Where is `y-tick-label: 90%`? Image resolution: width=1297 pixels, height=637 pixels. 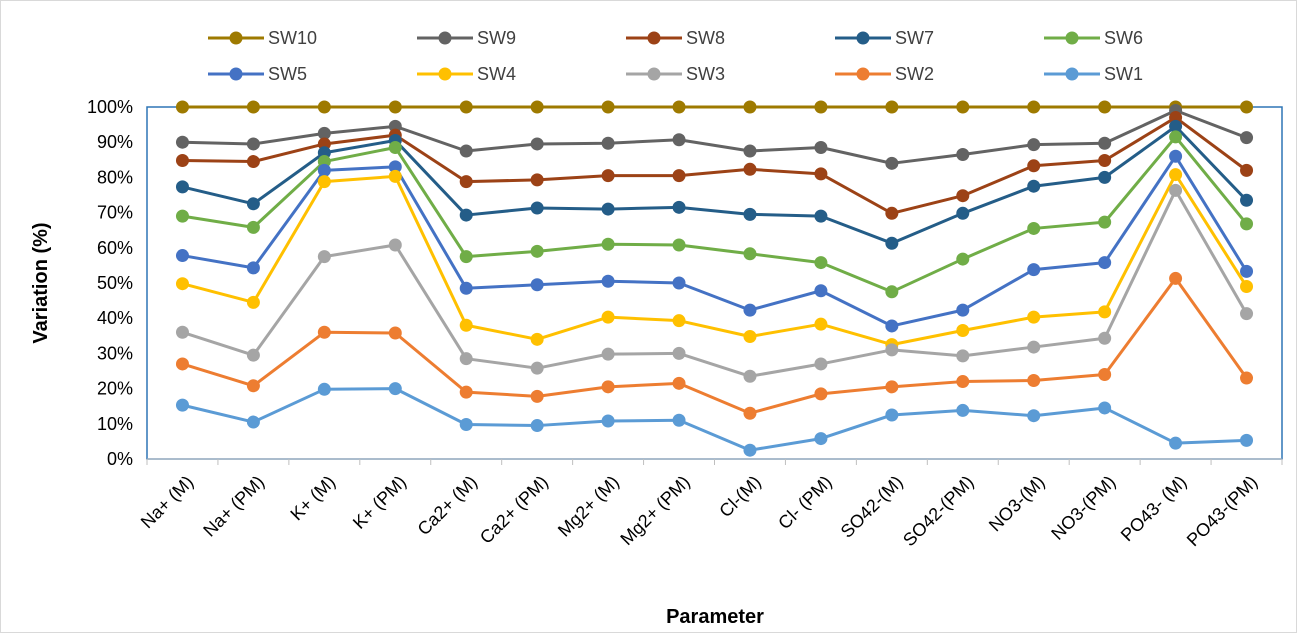 y-tick-label: 90% is located at coordinates (115, 142).